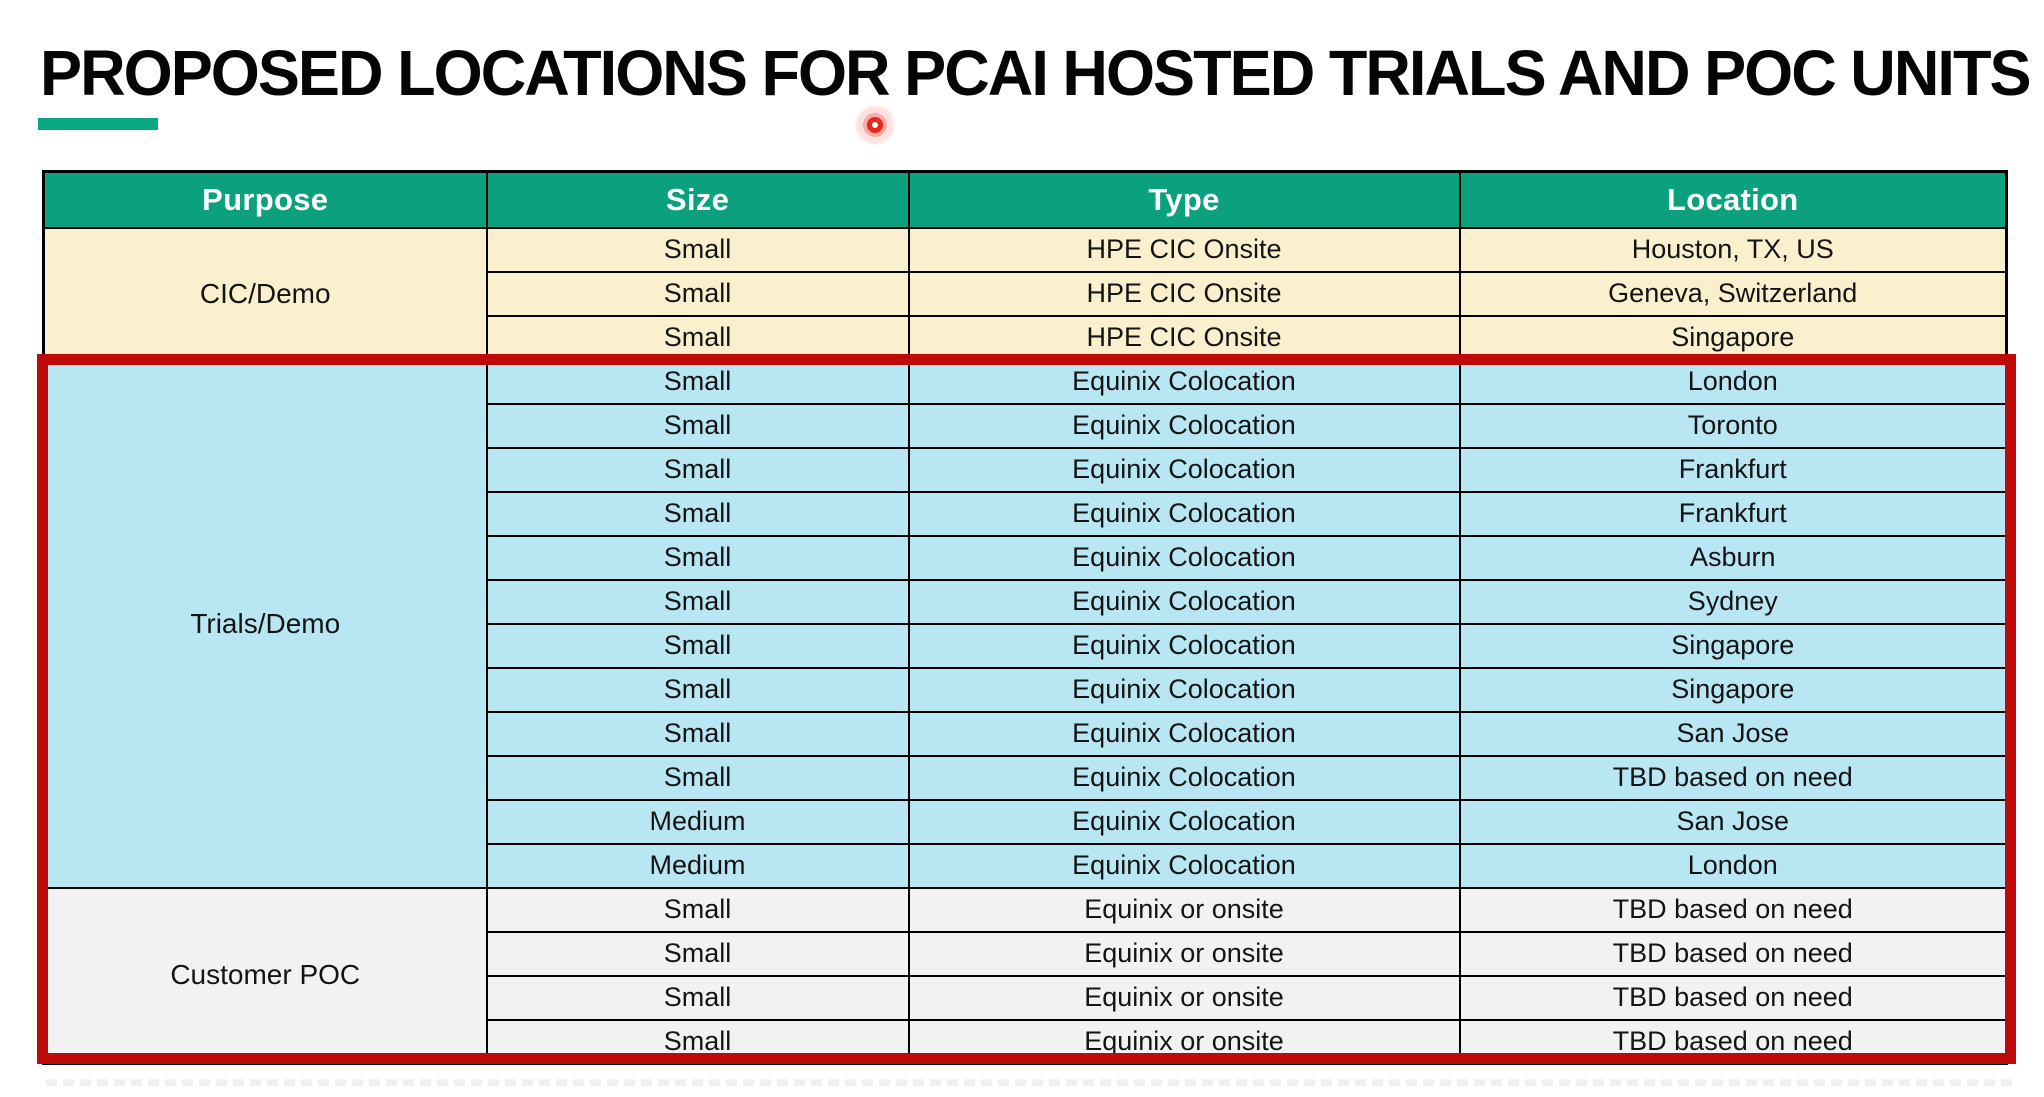  I want to click on bottom-dashed-divider, so click(1029, 1082).